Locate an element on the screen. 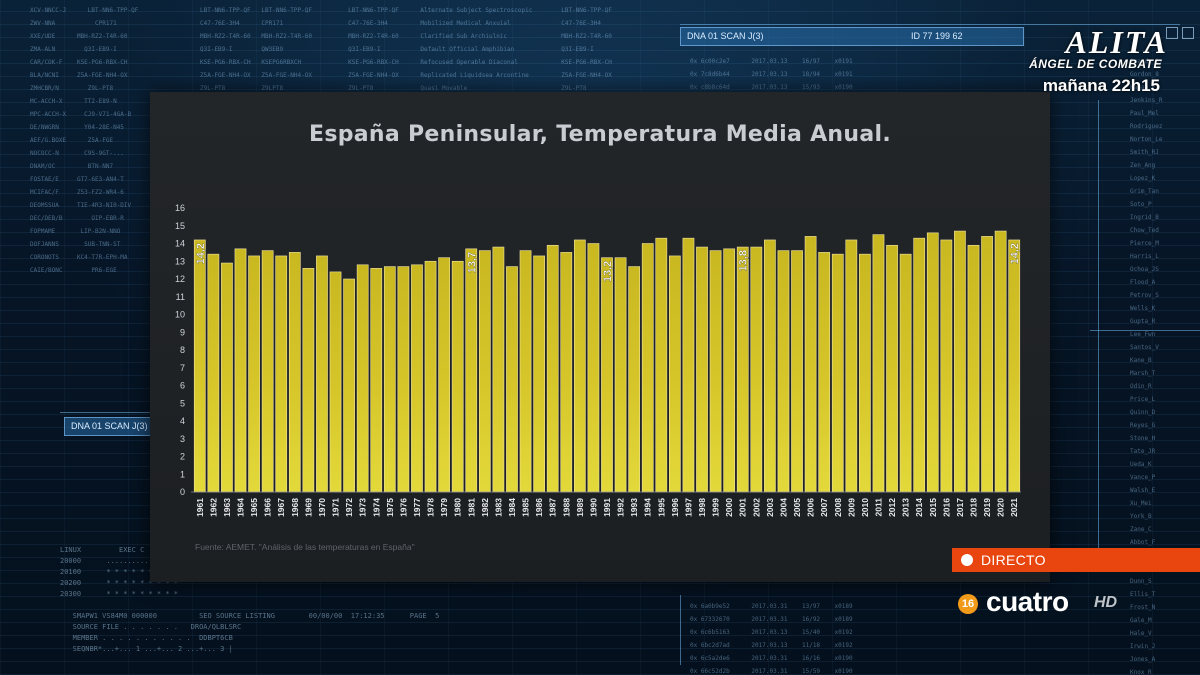 Image resolution: width=1200 pixels, height=675 pixels. x-tick-label: 1975 is located at coordinates (390, 507).